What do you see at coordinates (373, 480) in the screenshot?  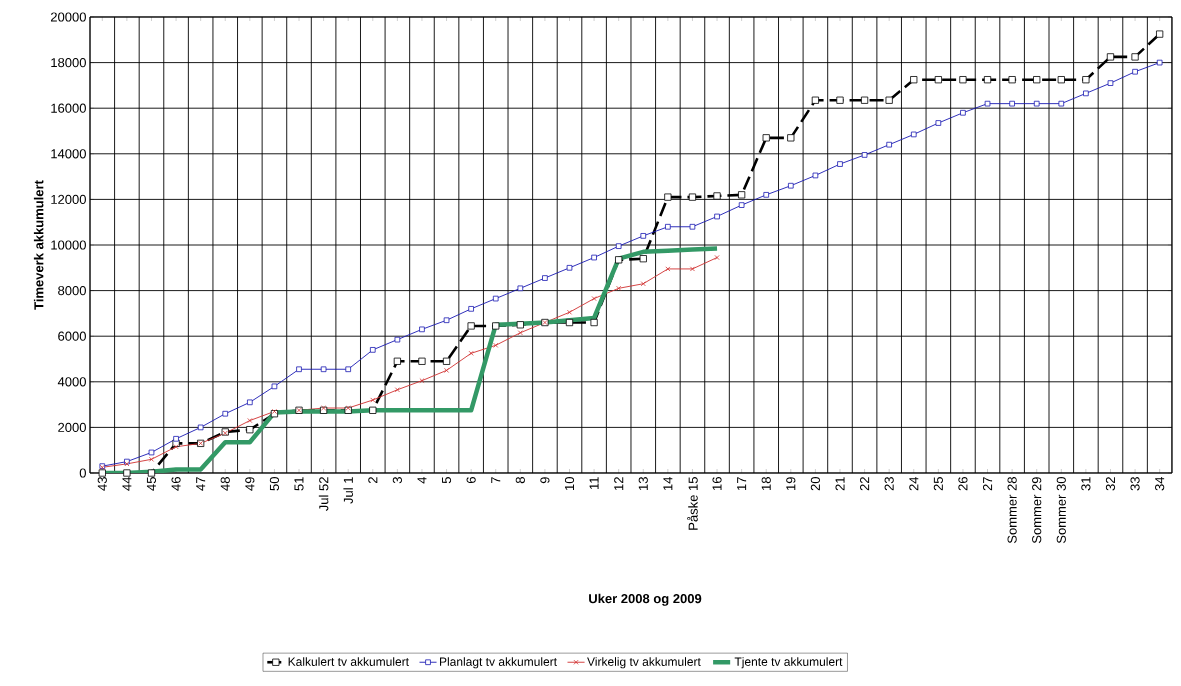 I see `x-tick-label: 2` at bounding box center [373, 480].